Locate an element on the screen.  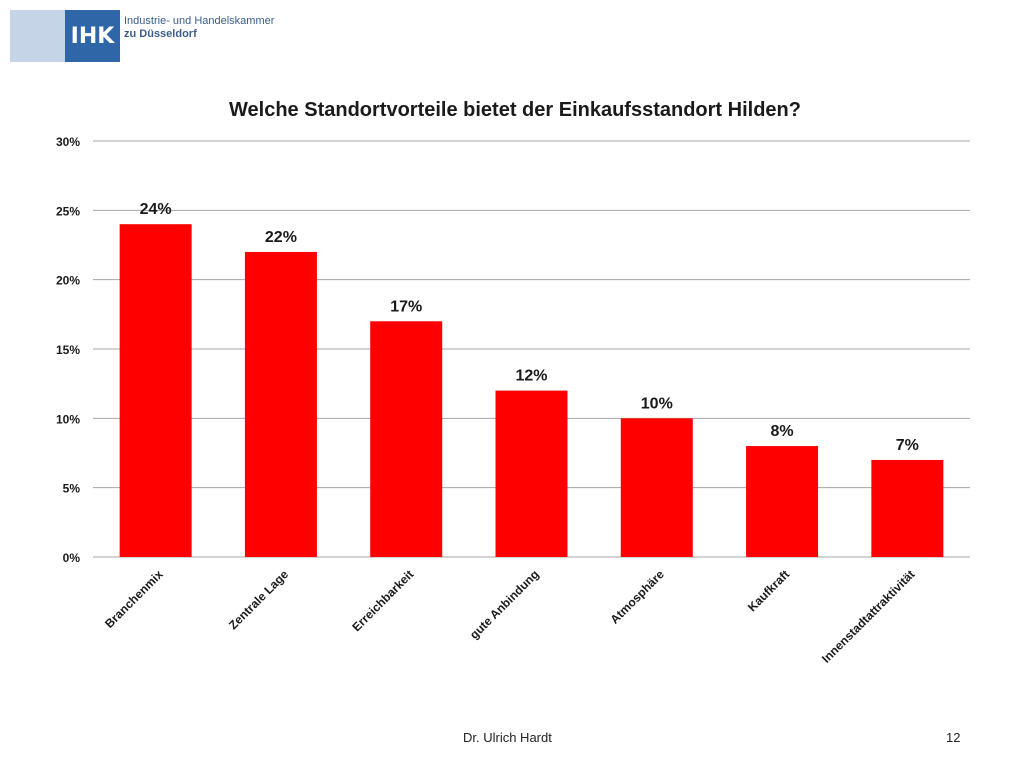
y-tick-label: 15% is located at coordinates (68, 350).